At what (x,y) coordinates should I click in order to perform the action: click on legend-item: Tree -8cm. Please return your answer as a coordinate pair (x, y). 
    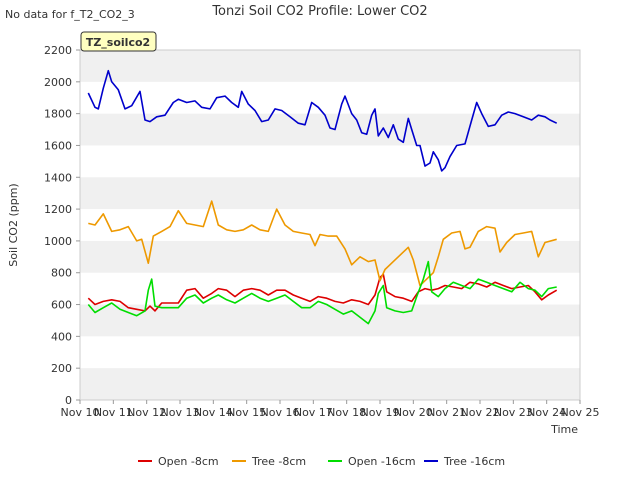
    Looking at the image, I should click on (269, 461).